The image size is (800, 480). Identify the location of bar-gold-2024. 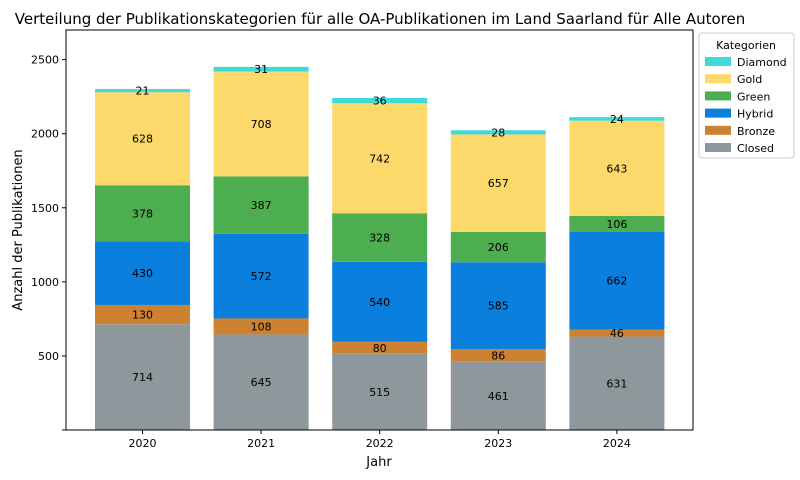
(617, 168).